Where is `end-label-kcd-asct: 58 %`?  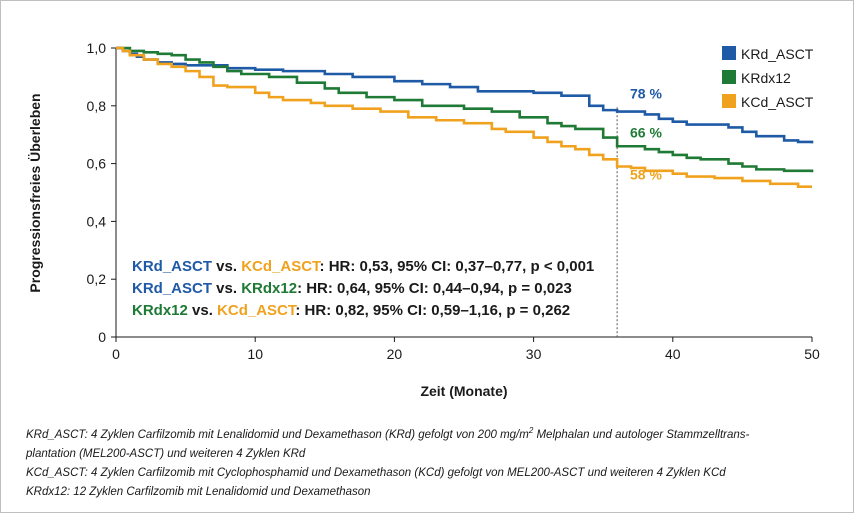 end-label-kcd-asct: 58 % is located at coordinates (646, 174).